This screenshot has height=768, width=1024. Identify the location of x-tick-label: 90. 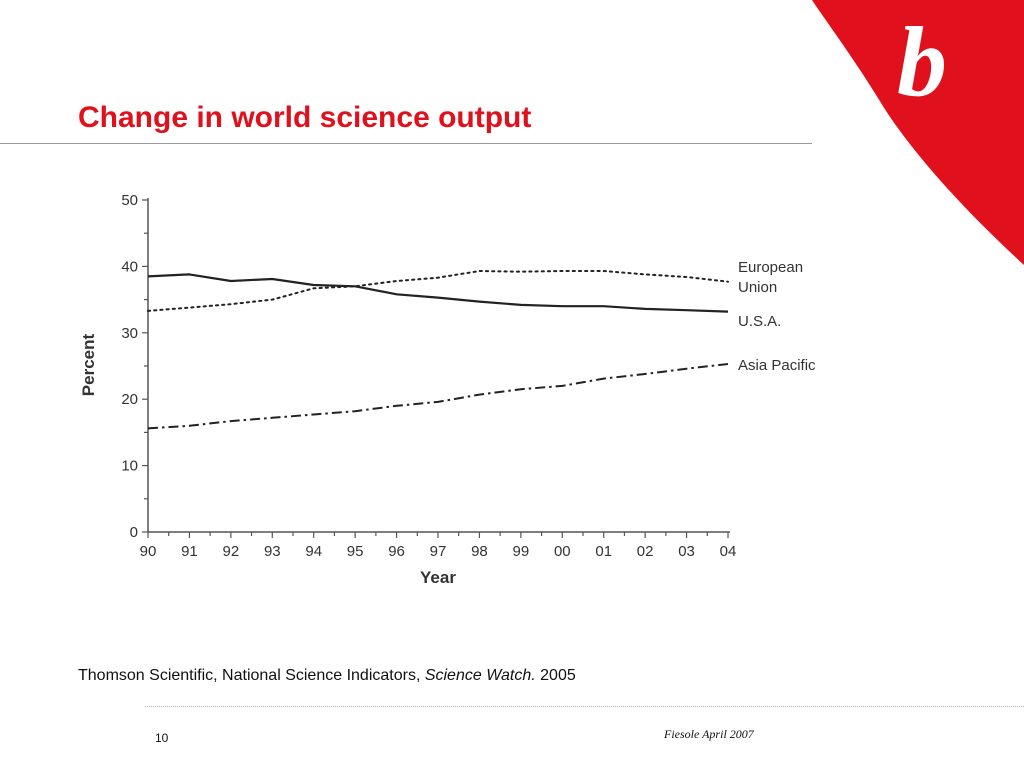
(148, 551).